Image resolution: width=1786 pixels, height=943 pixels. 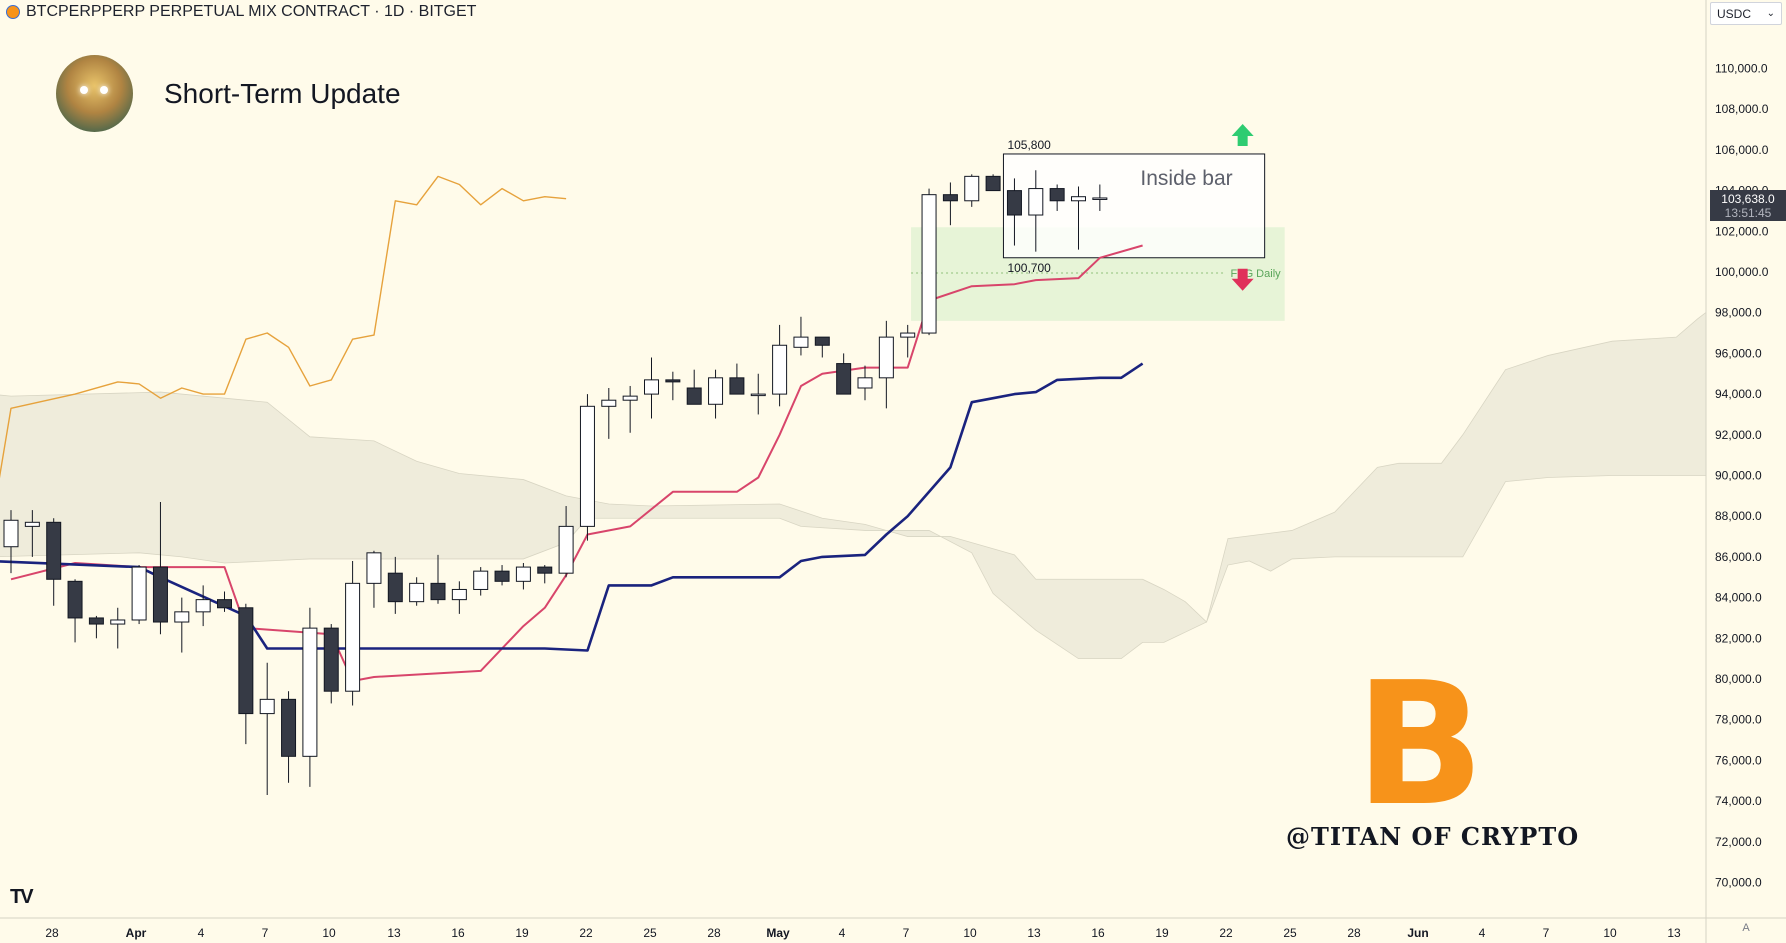 I want to click on page-title: Short-Term Update, so click(x=282, y=93).